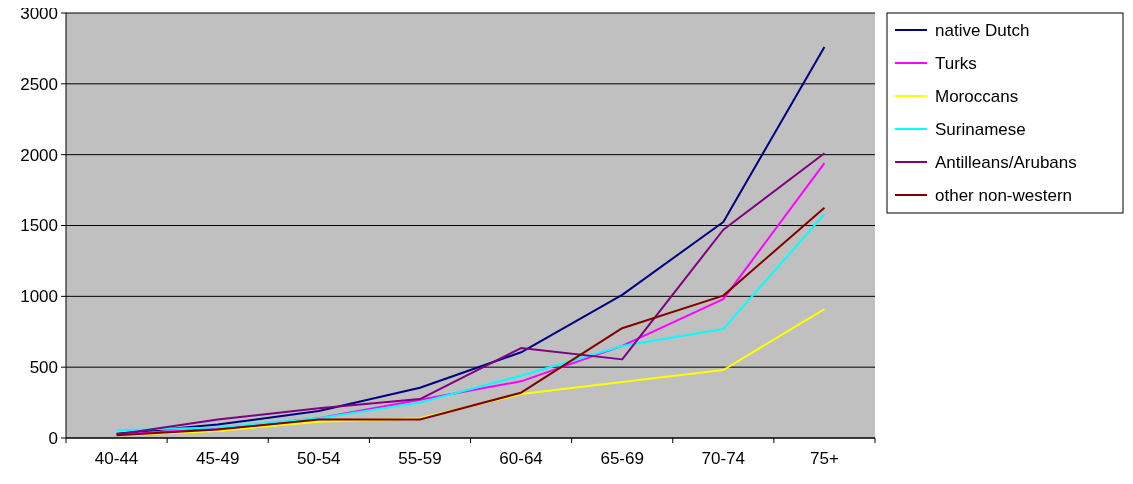 This screenshot has width=1133, height=484. Describe the element at coordinates (39, 226) in the screenshot. I see `y-tick-label: 1500` at that location.